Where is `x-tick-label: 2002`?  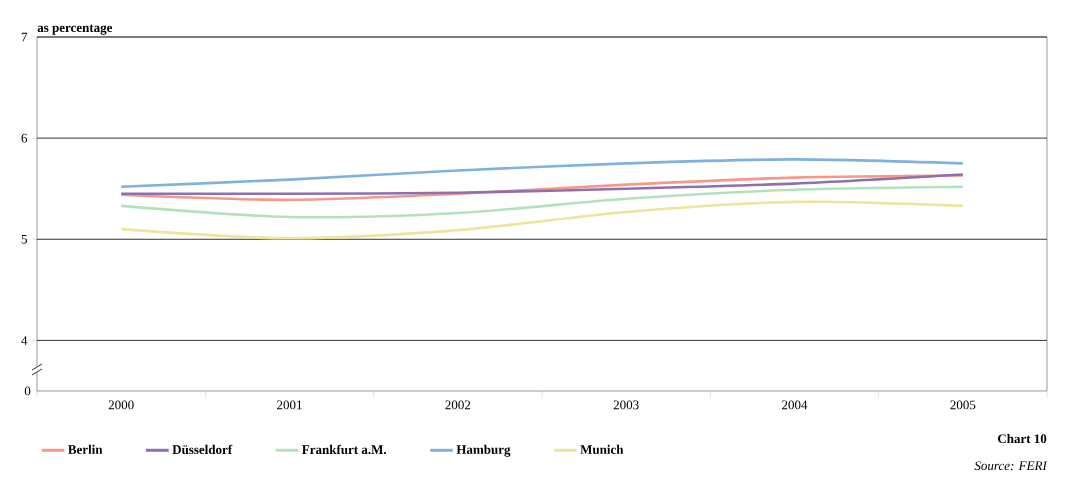 x-tick-label: 2002 is located at coordinates (458, 405).